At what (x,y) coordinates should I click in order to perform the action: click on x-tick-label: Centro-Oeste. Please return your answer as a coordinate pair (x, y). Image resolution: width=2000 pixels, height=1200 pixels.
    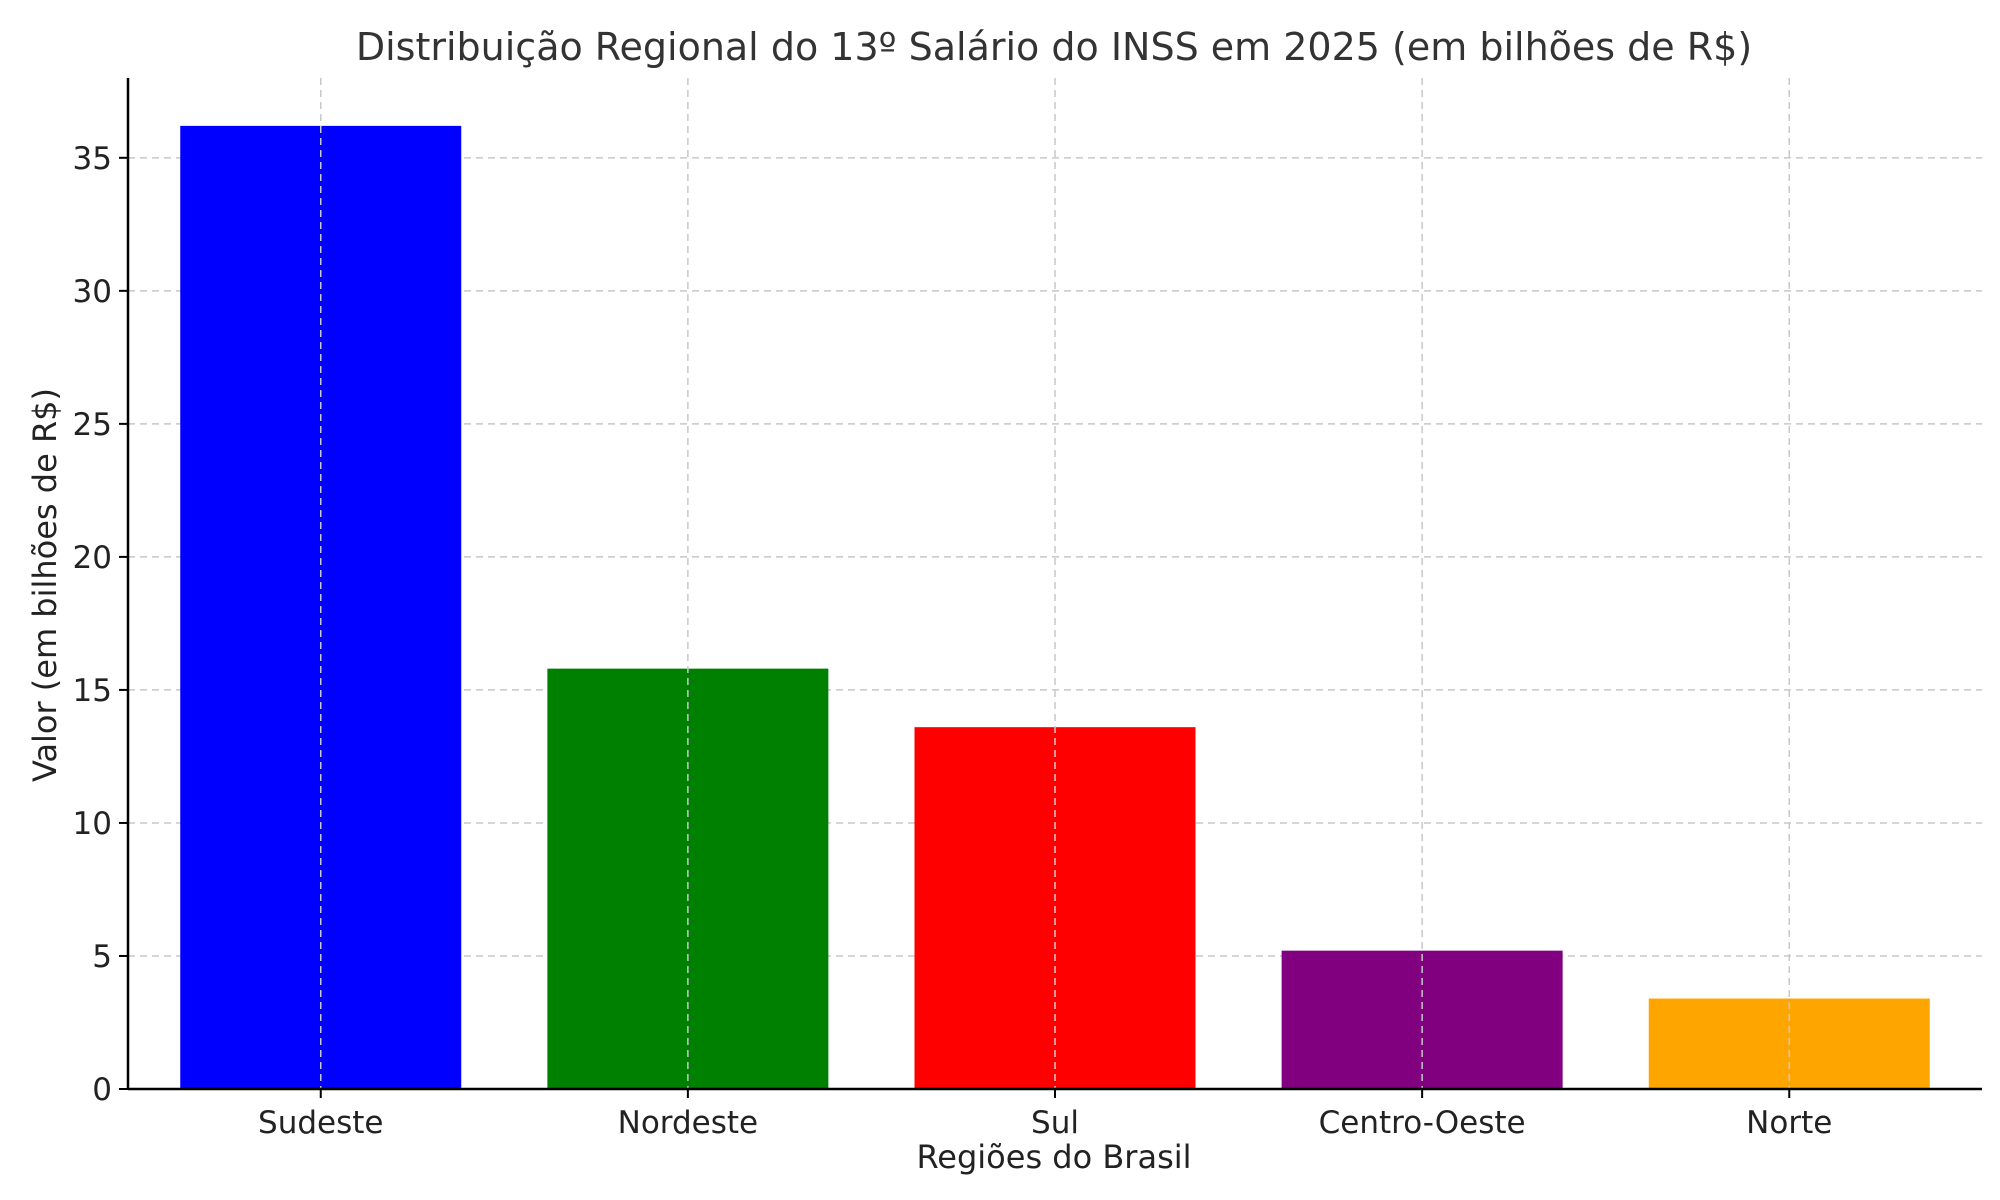
    Looking at the image, I should click on (1422, 1123).